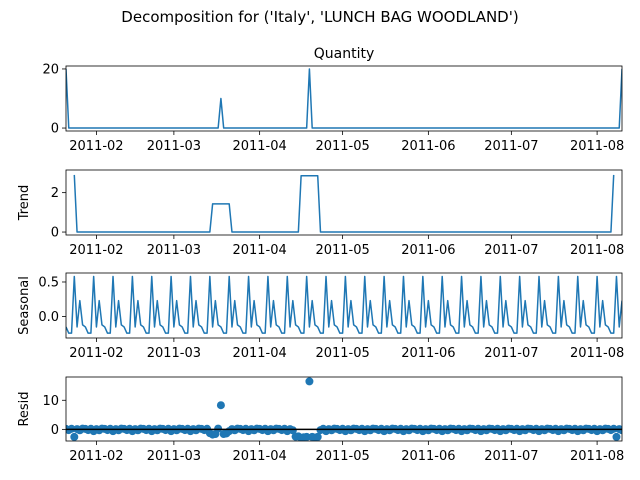  Describe the element at coordinates (50, 401) in the screenshot. I see `y-tick-label: 10` at that location.